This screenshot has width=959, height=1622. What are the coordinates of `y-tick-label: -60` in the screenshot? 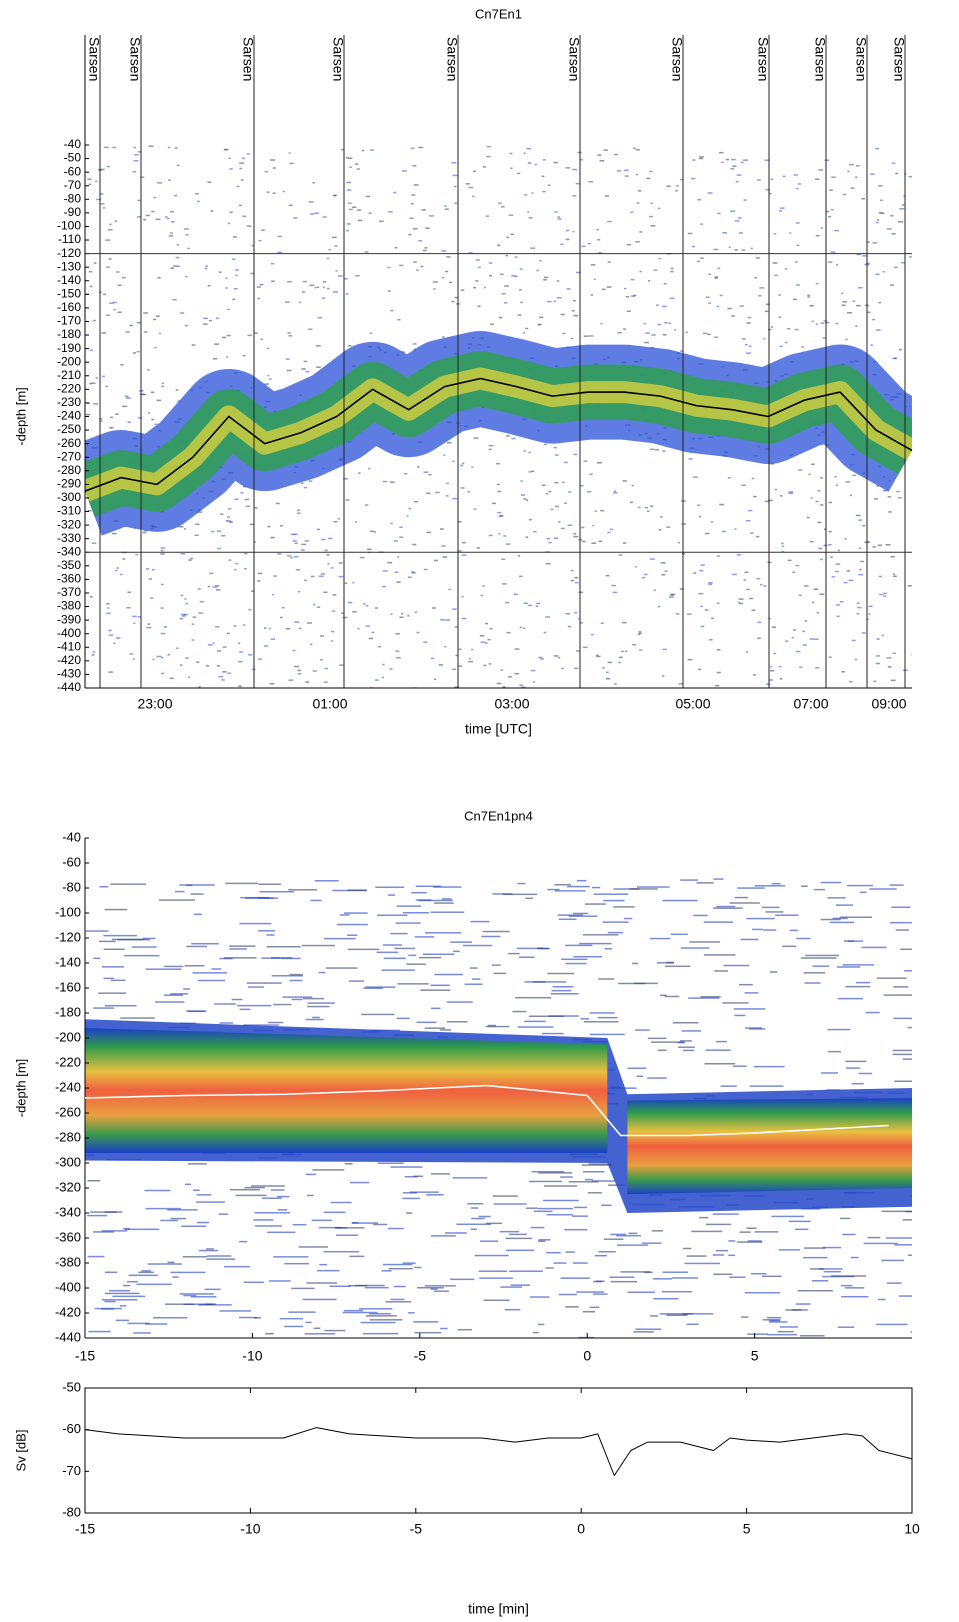 It's located at (71, 1428).